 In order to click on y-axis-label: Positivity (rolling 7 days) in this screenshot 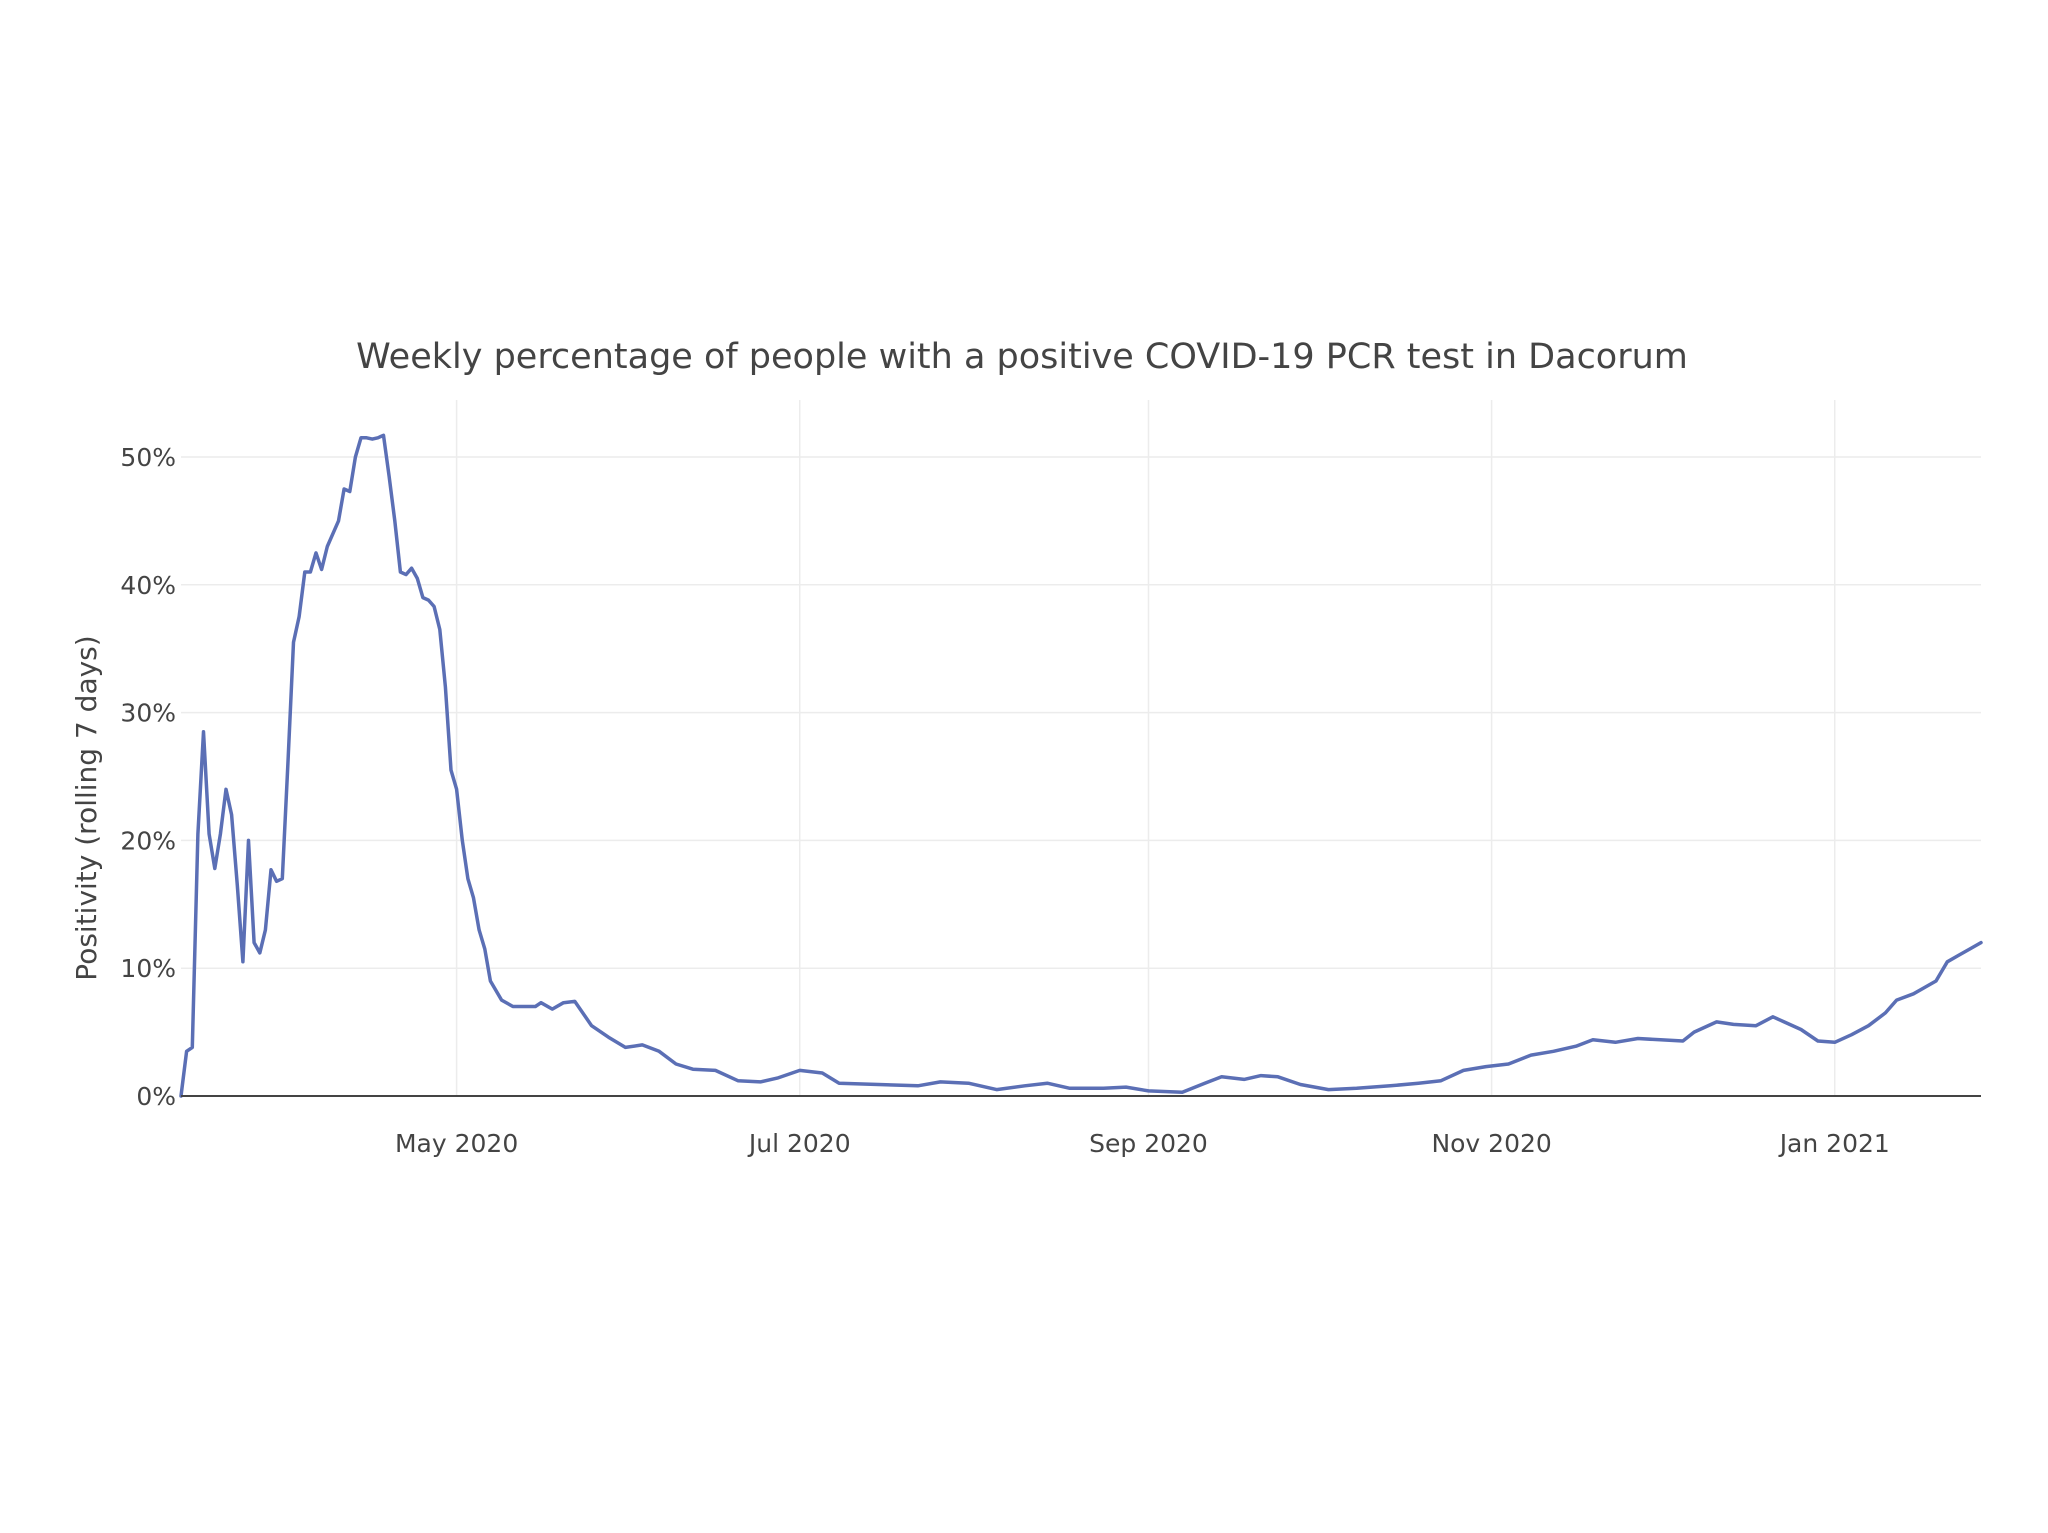, I will do `click(86, 807)`.